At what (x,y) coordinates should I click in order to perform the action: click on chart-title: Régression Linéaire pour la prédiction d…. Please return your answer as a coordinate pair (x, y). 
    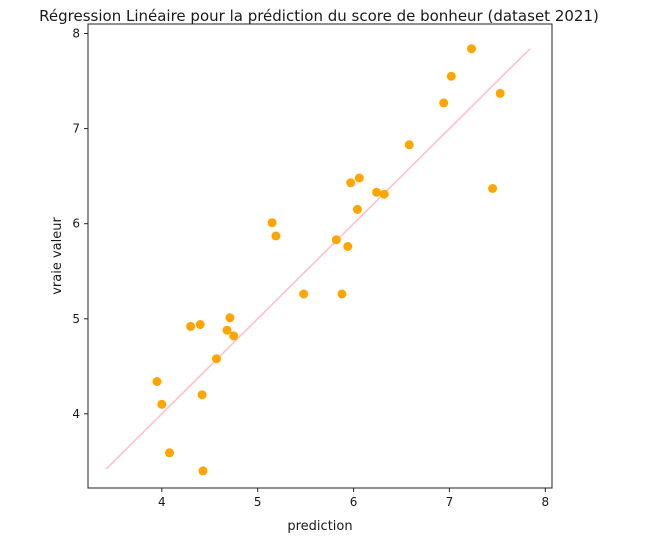
    Looking at the image, I should click on (319, 16).